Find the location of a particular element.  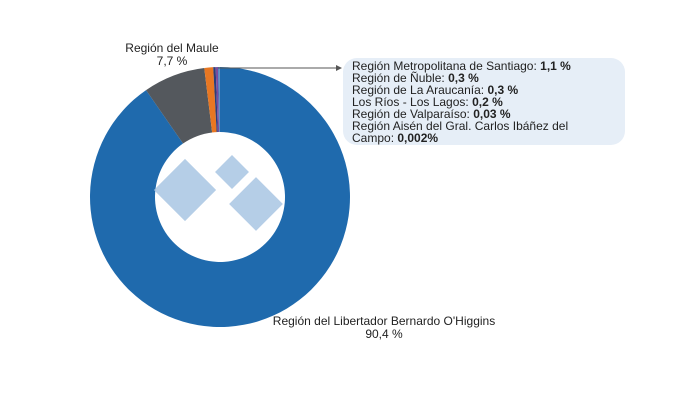

callout-entry: Región de Ñuble0,3 % is located at coordinates (463, 78).